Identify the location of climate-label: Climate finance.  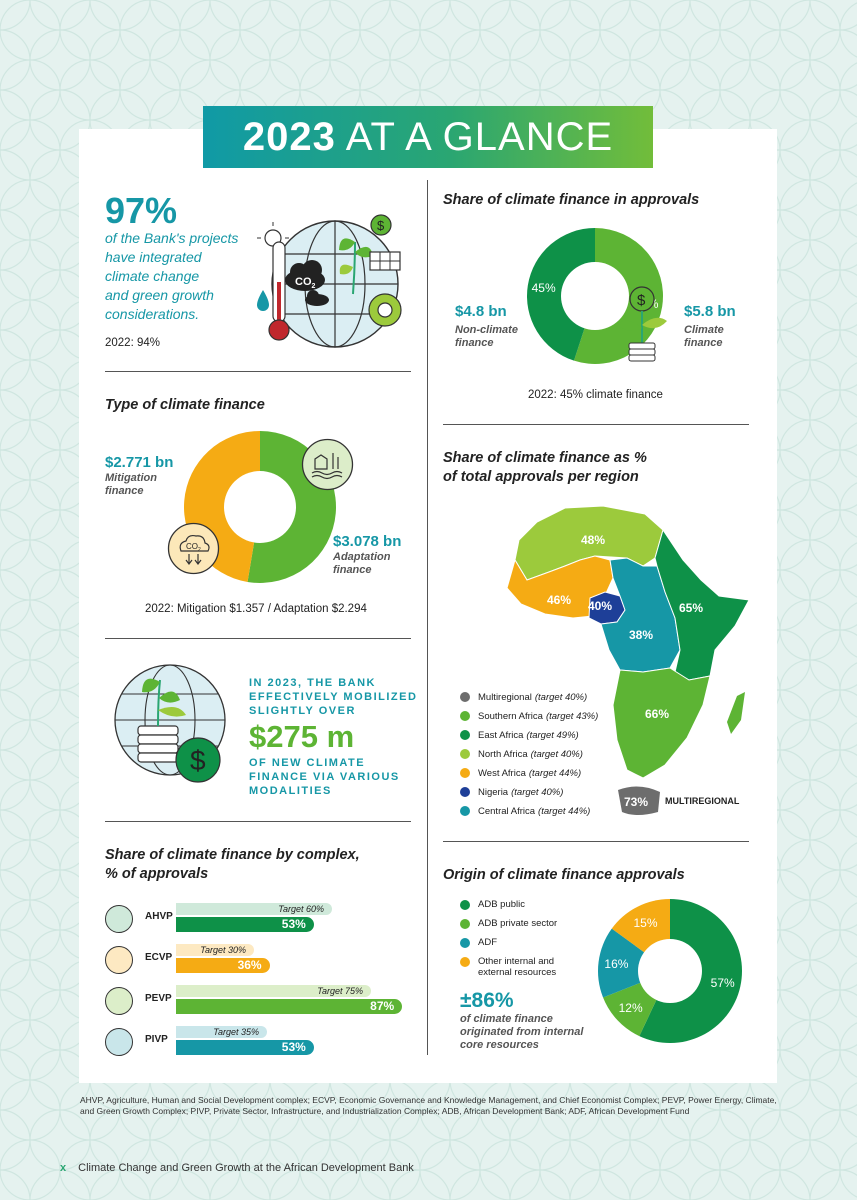
(704, 337).